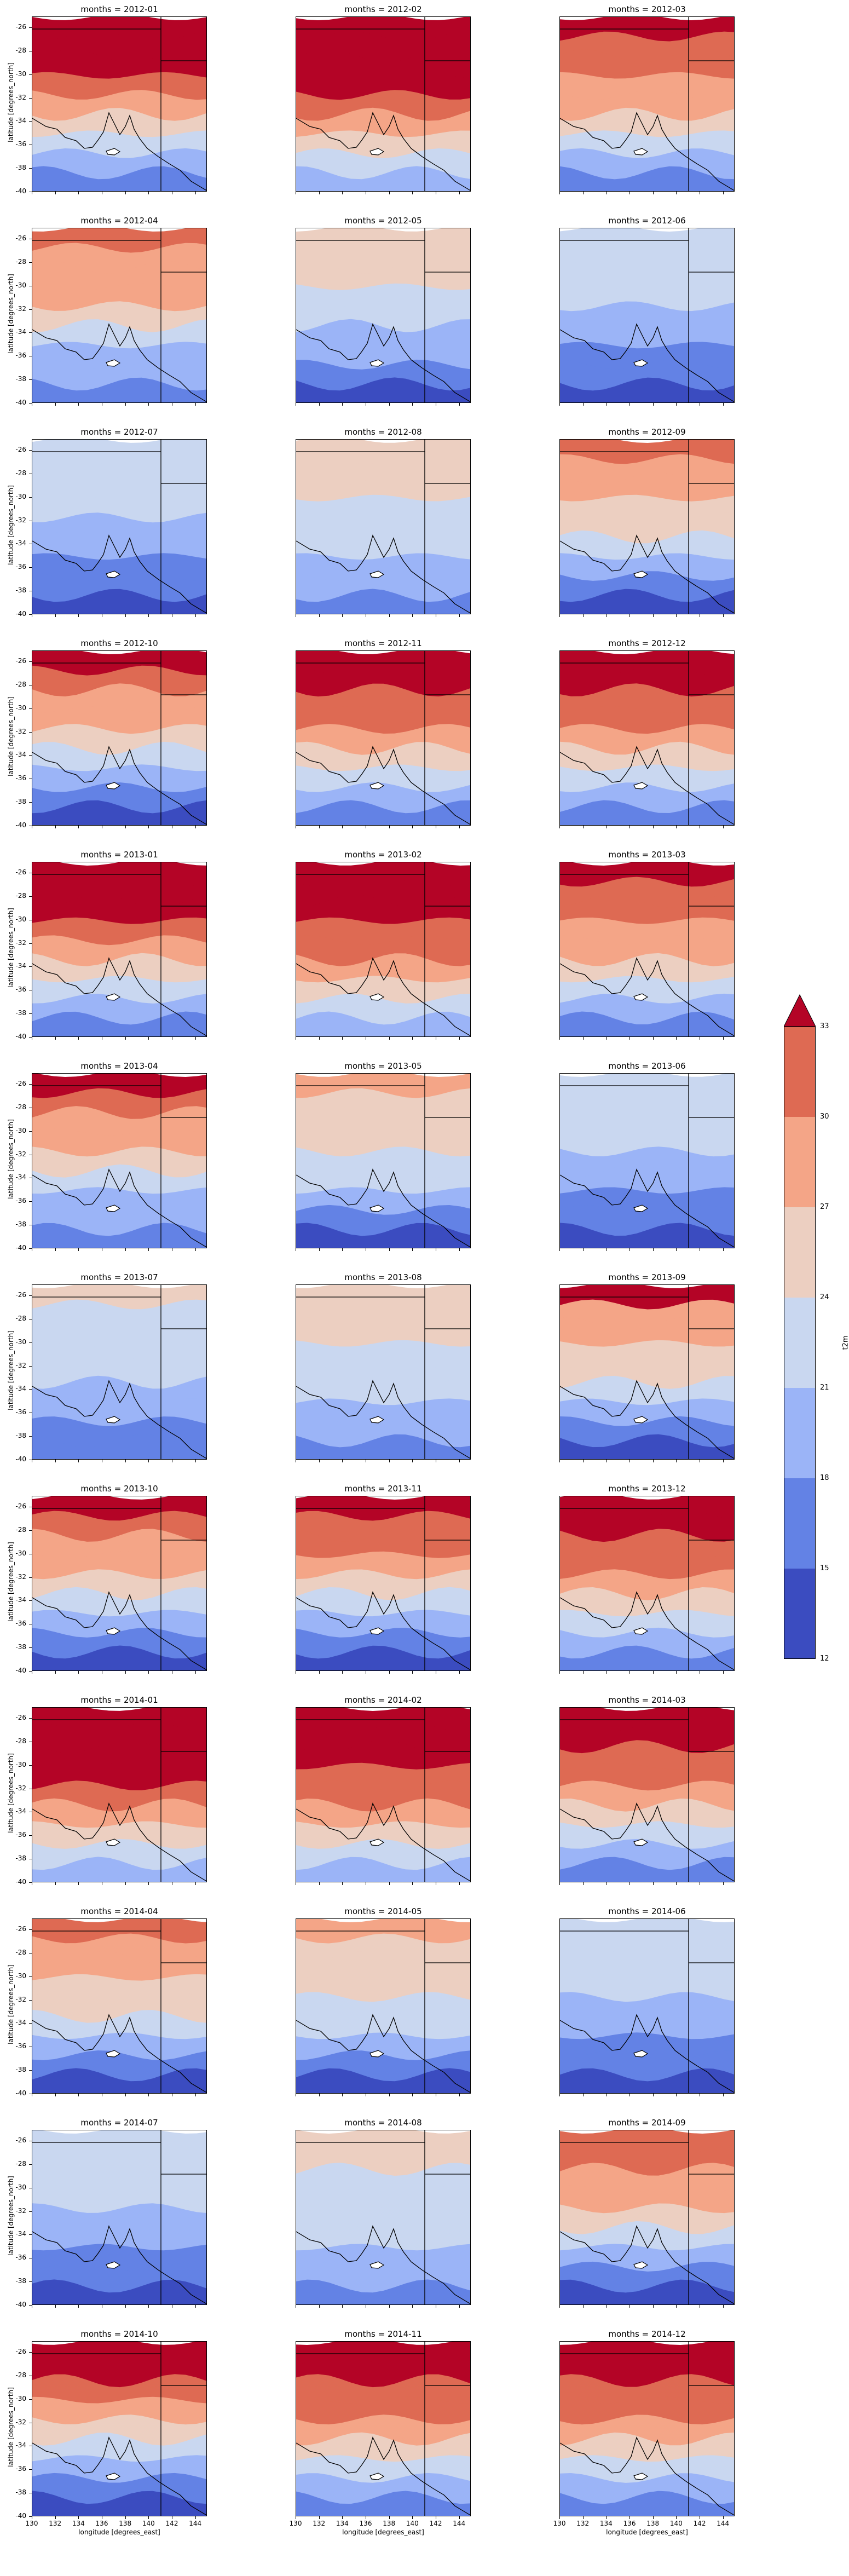 Image resolution: width=849 pixels, height=2576 pixels. I want to click on x-tick-label: 130, so click(295, 2523).